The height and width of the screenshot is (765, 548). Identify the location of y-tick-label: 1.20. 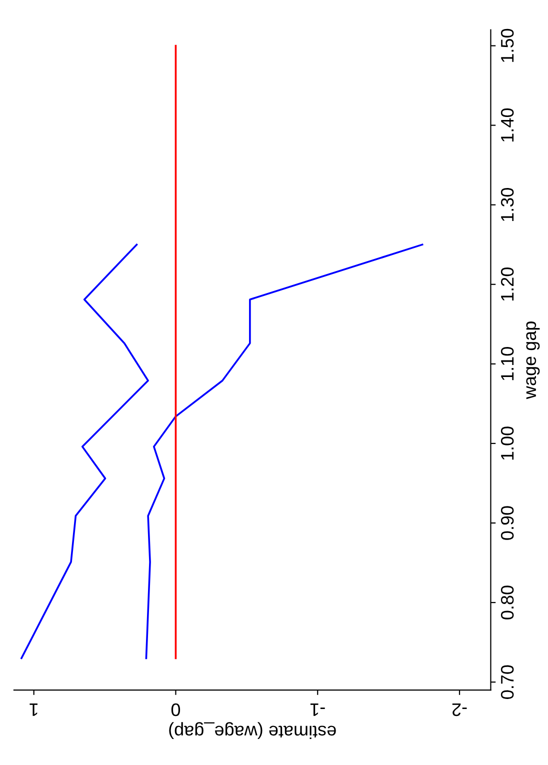
(507, 284).